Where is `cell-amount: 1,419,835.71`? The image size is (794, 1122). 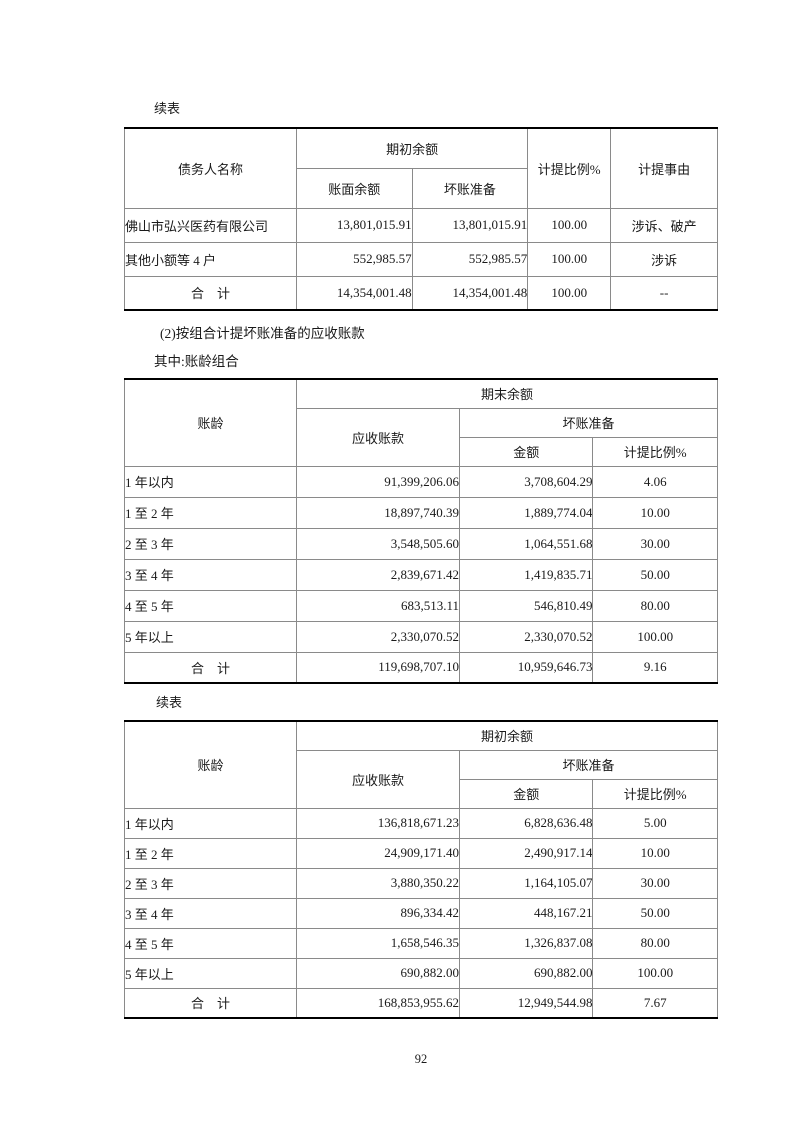
cell-amount: 1,419,835.71 is located at coordinates (526, 574).